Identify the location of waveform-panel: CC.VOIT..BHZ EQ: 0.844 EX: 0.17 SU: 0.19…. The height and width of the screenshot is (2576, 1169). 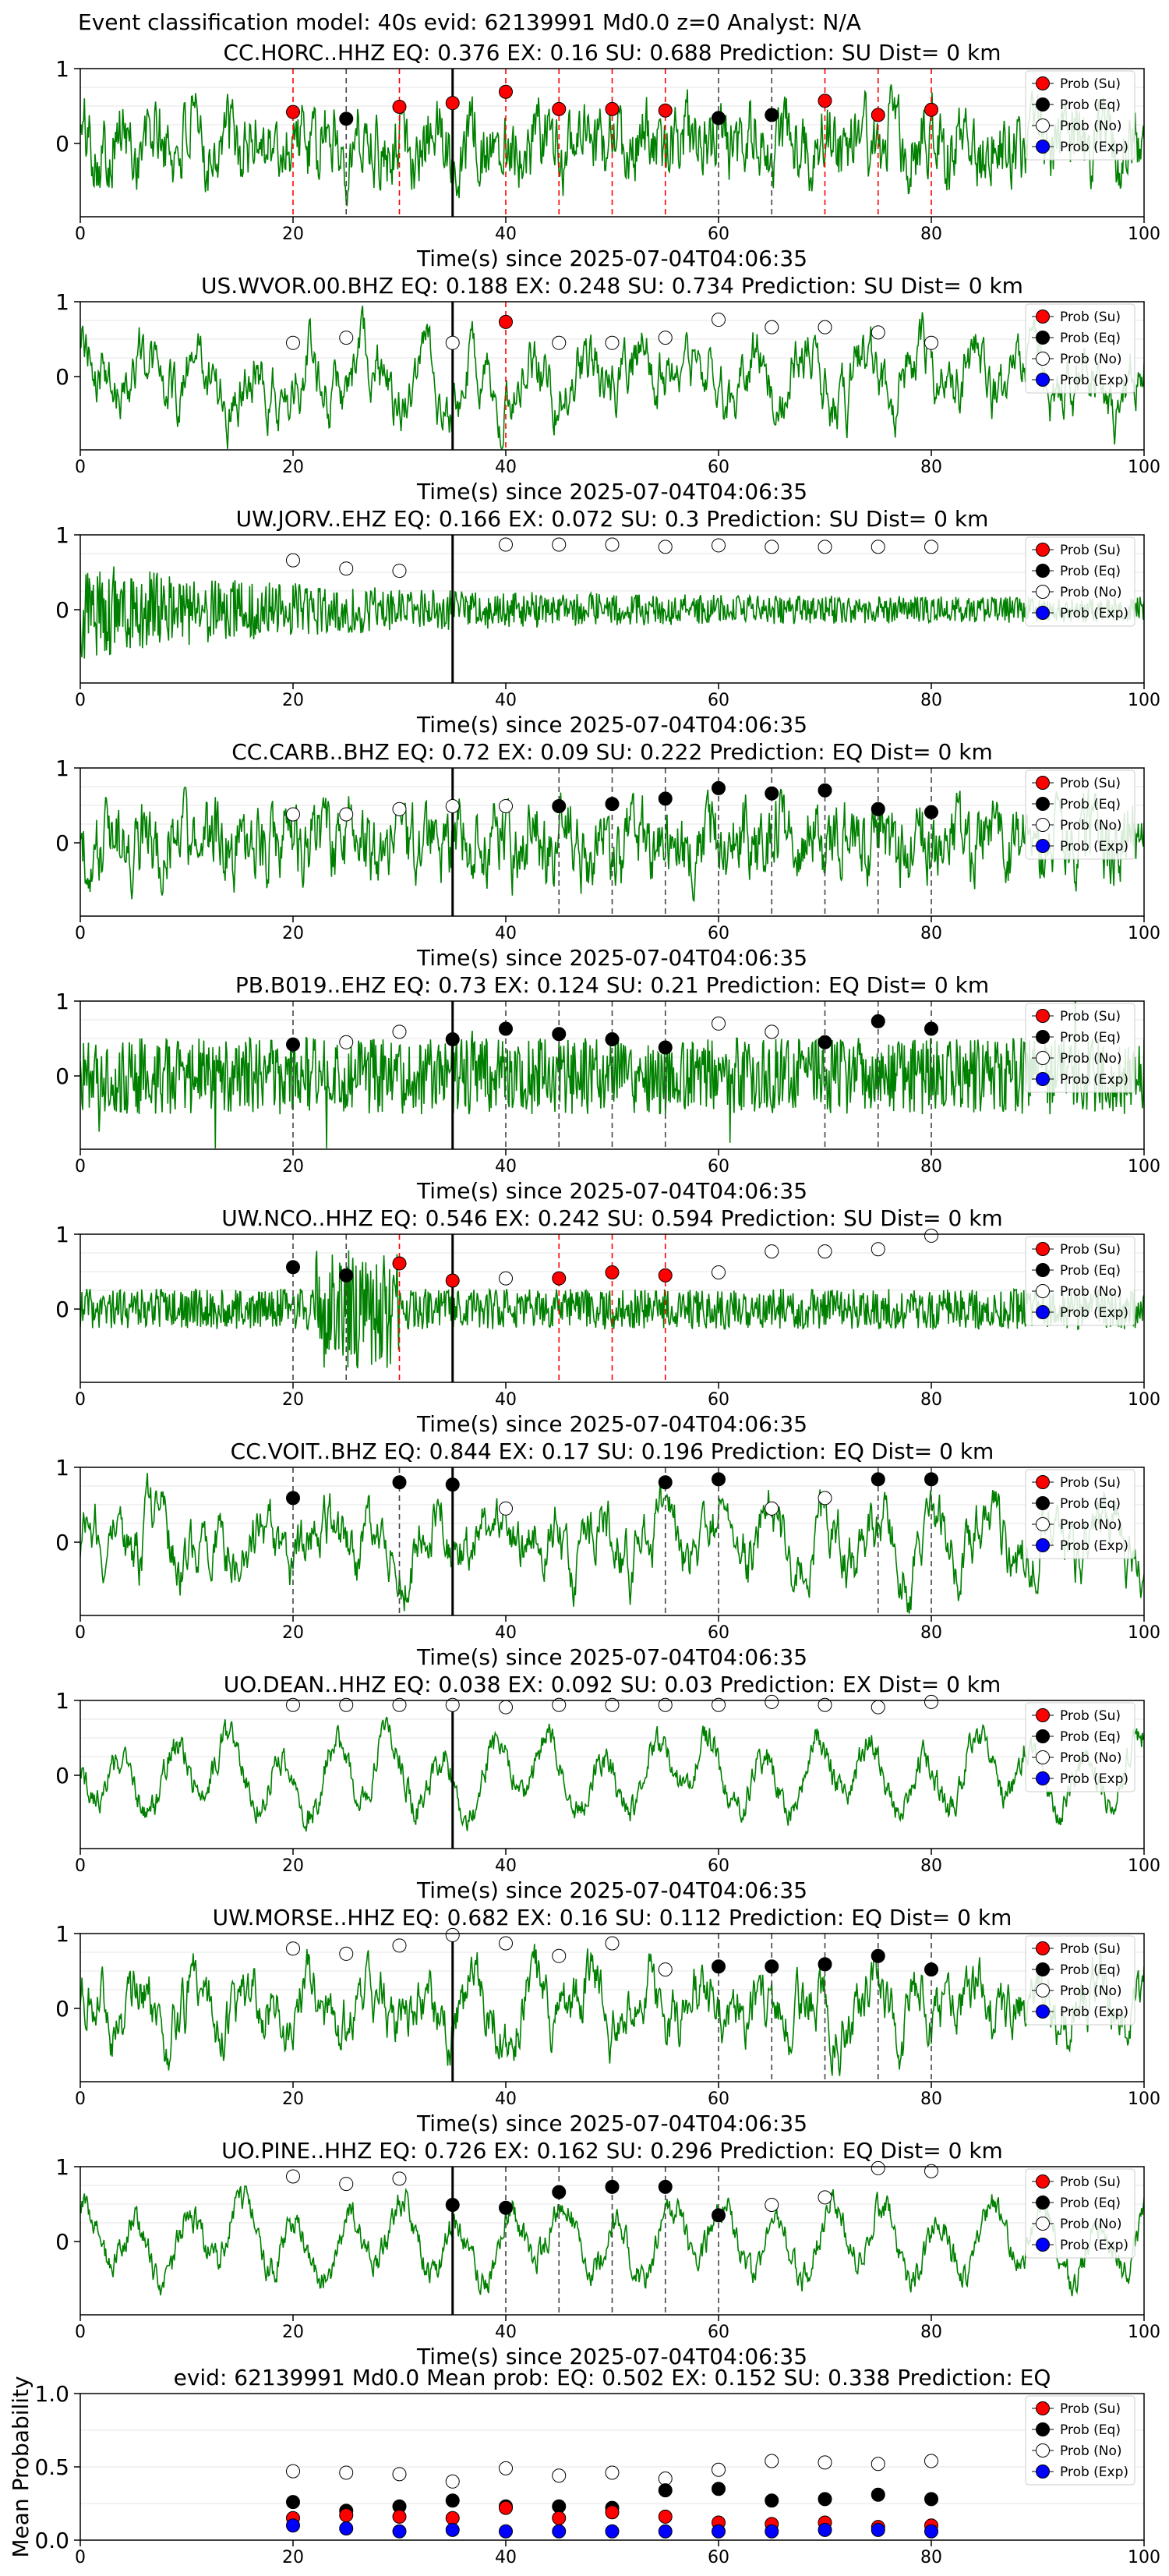
(607, 1554).